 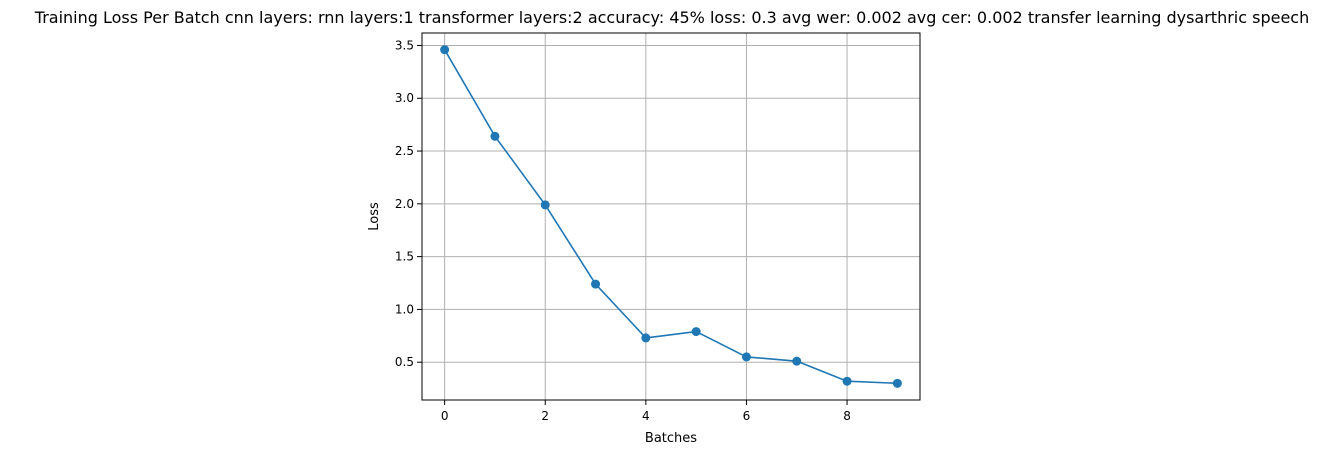 What do you see at coordinates (445, 416) in the screenshot?
I see `x-tick-label: 0` at bounding box center [445, 416].